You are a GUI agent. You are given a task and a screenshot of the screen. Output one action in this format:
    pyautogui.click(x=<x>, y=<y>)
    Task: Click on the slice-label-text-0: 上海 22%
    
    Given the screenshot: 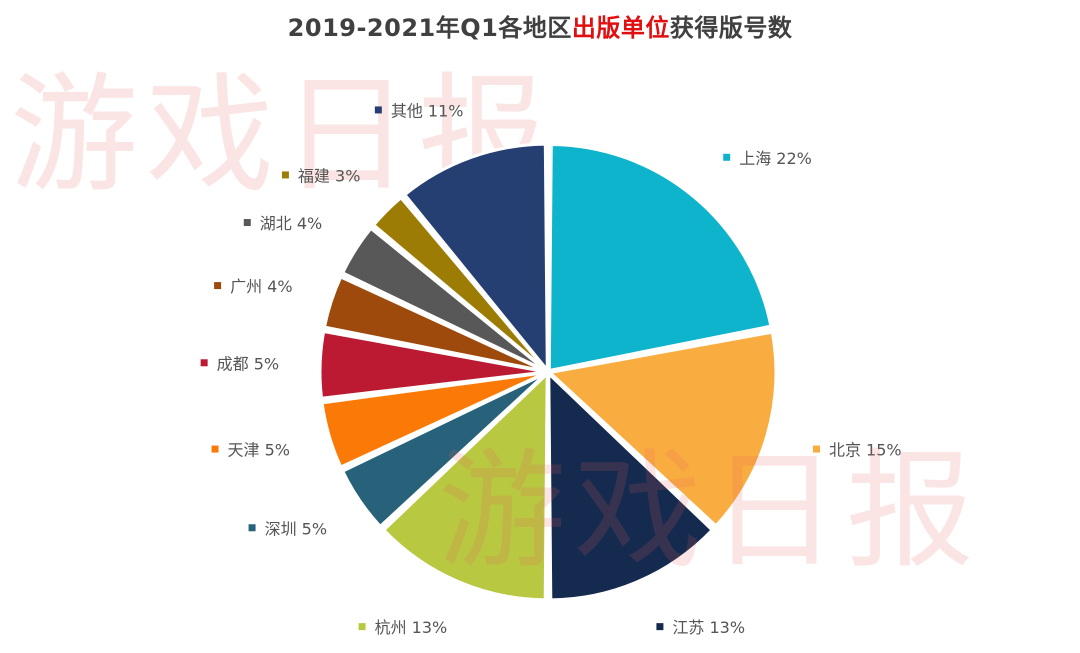 What is the action you would take?
    pyautogui.click(x=775, y=158)
    